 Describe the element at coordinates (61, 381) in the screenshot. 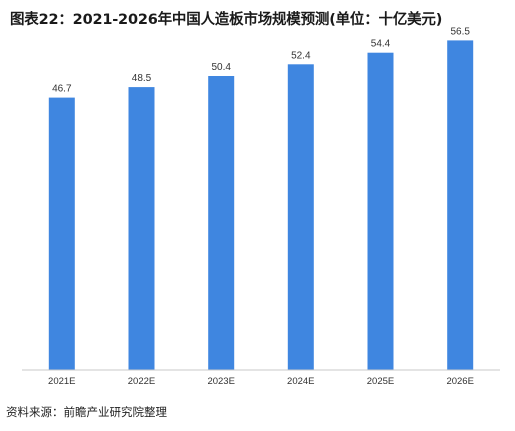

I see `x-tick-label-2021E: 2021E` at that location.